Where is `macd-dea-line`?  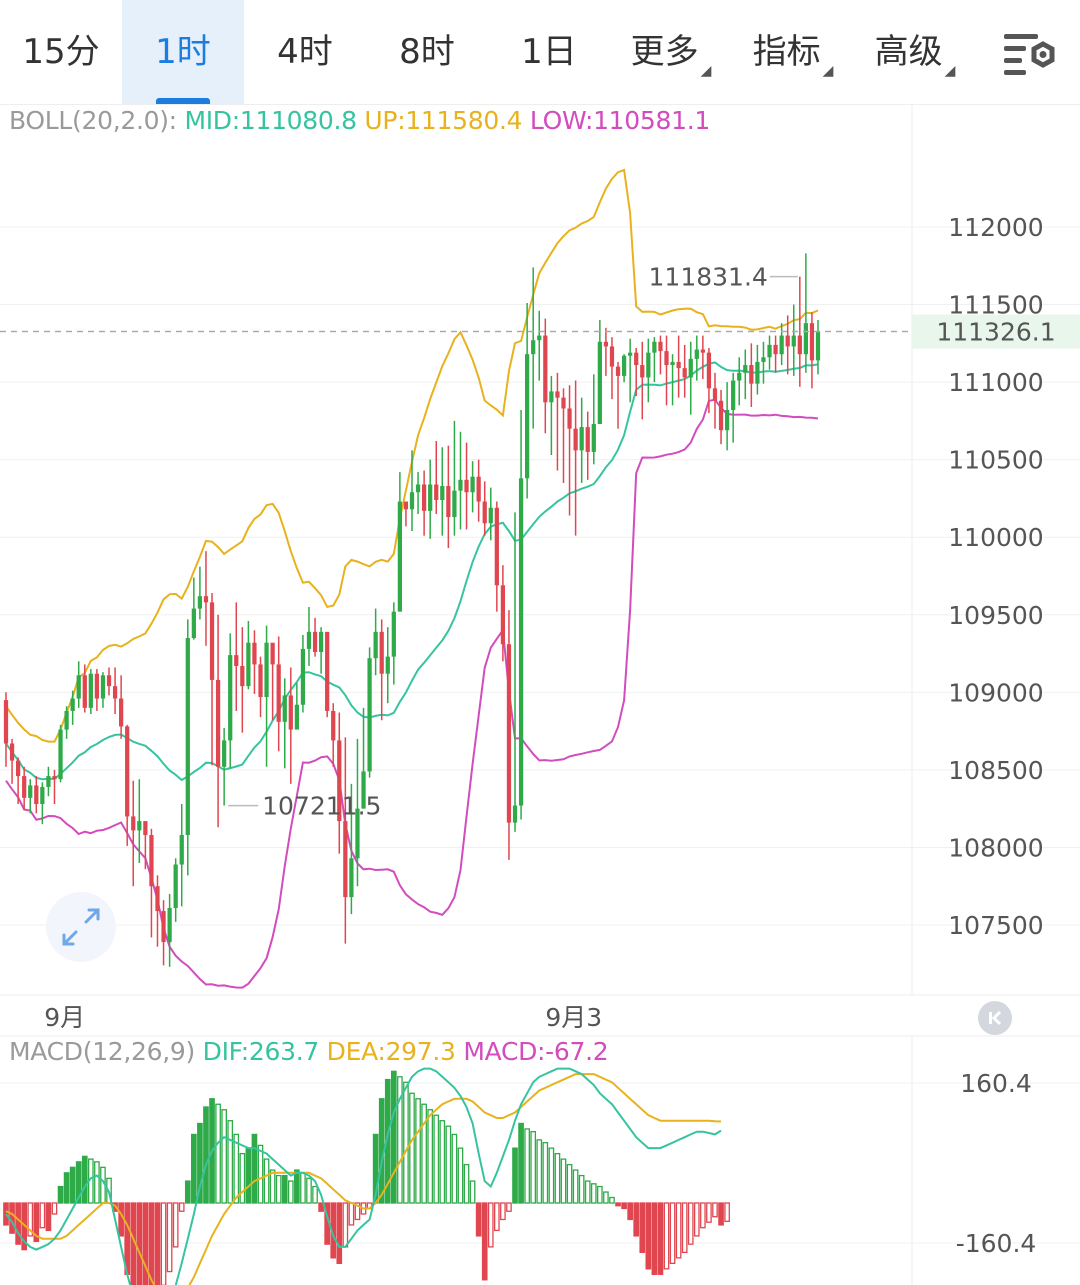
macd-dea-line is located at coordinates (363, 1179).